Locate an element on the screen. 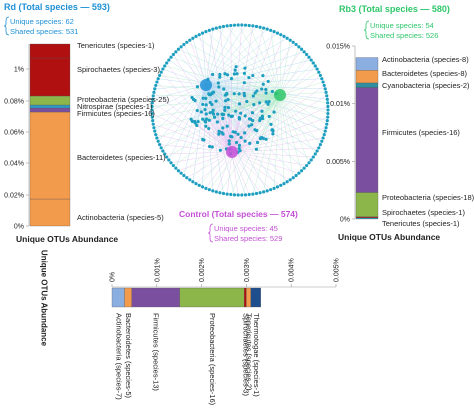 Image resolution: width=474 pixels, height=409 pixels. rd-segment-label: Proteobacteria (species-25) is located at coordinates (123, 99).